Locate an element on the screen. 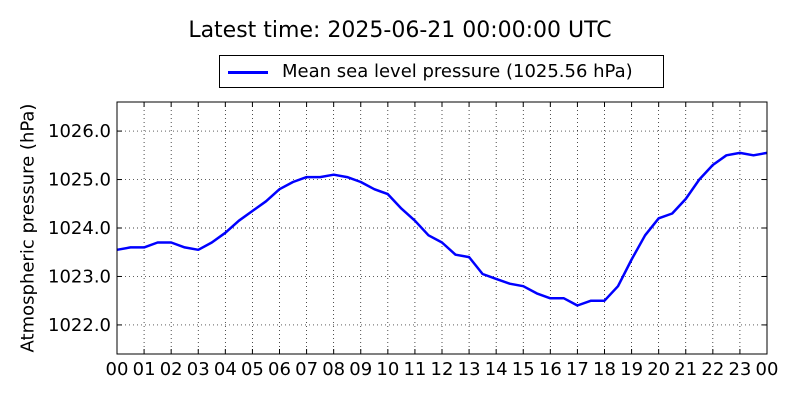 The image size is (800, 400). x-tick-label: 15 is located at coordinates (523, 369).